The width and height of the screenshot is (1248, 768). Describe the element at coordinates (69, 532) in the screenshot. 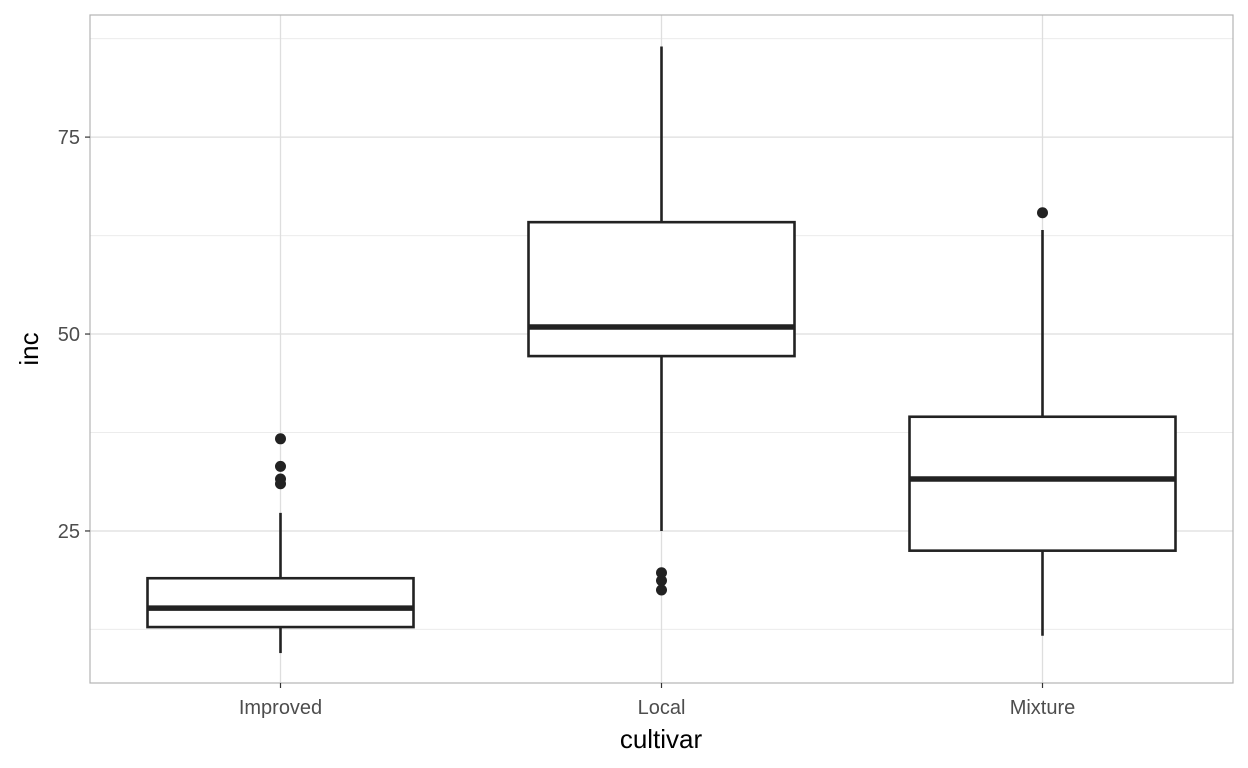

I see `y-tick-label: 25` at that location.